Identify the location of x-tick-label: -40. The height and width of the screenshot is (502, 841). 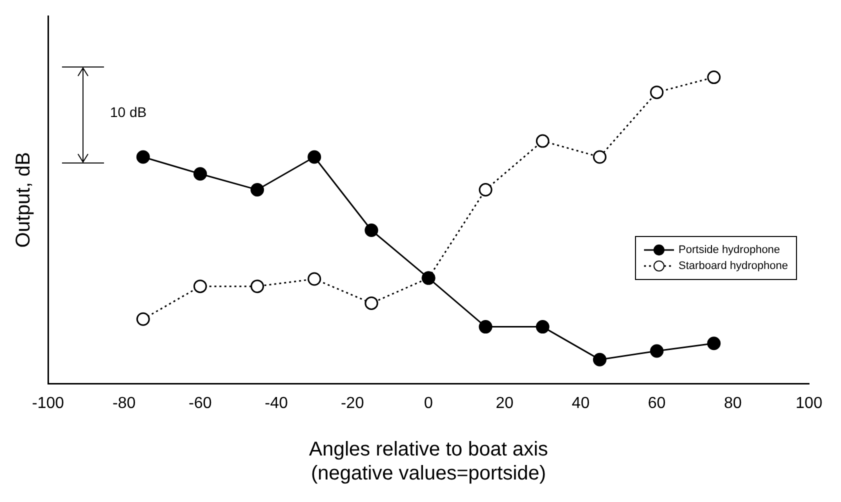
(276, 403).